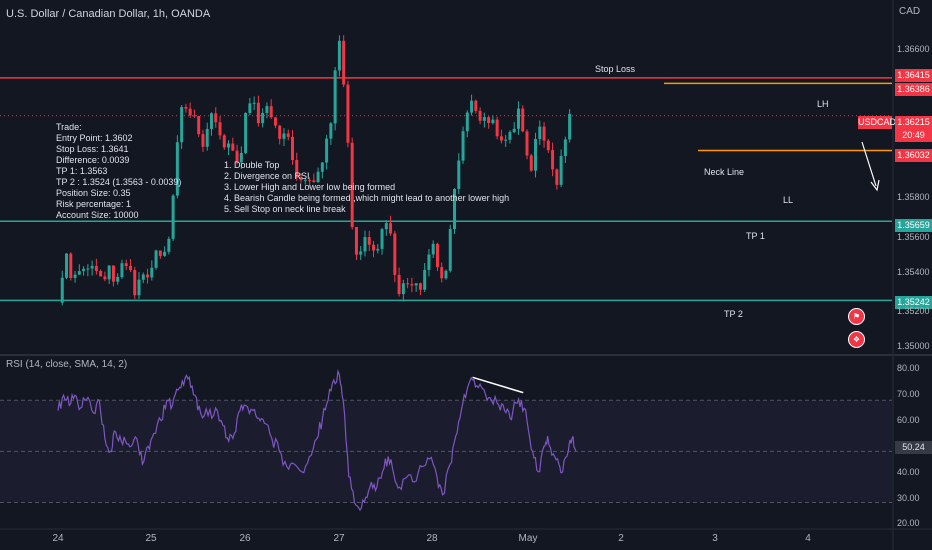 This screenshot has width=932, height=550. I want to click on trade-note-line: Difference: 0.0039, so click(93, 160).